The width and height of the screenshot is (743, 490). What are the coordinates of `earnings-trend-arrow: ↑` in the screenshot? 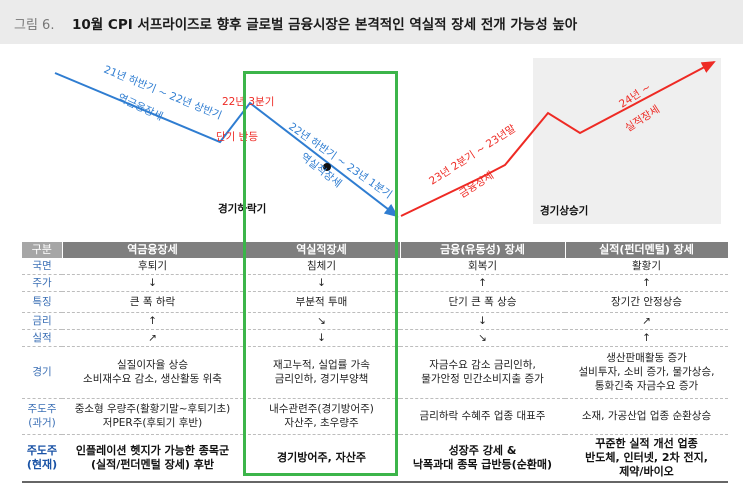 It's located at (646, 337).